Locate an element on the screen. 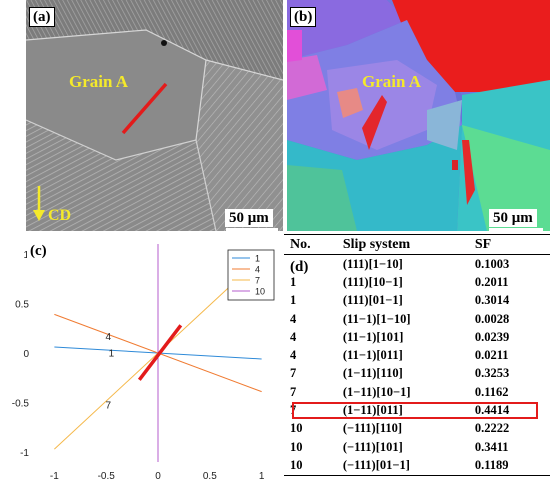 This screenshot has height=492, width=550. table-row: 4 (11−1)[101] 0.0239 is located at coordinates (417, 337).